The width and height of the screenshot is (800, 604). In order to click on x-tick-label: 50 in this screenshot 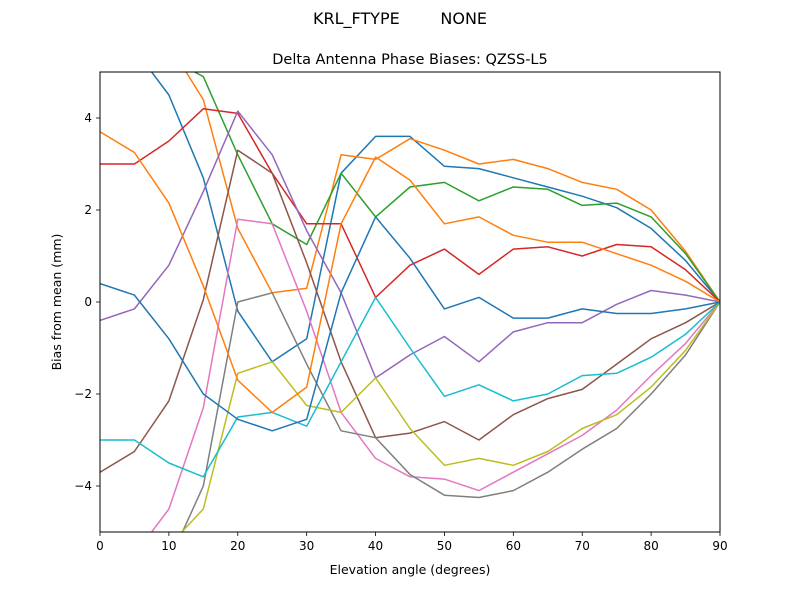, I will do `click(444, 546)`.